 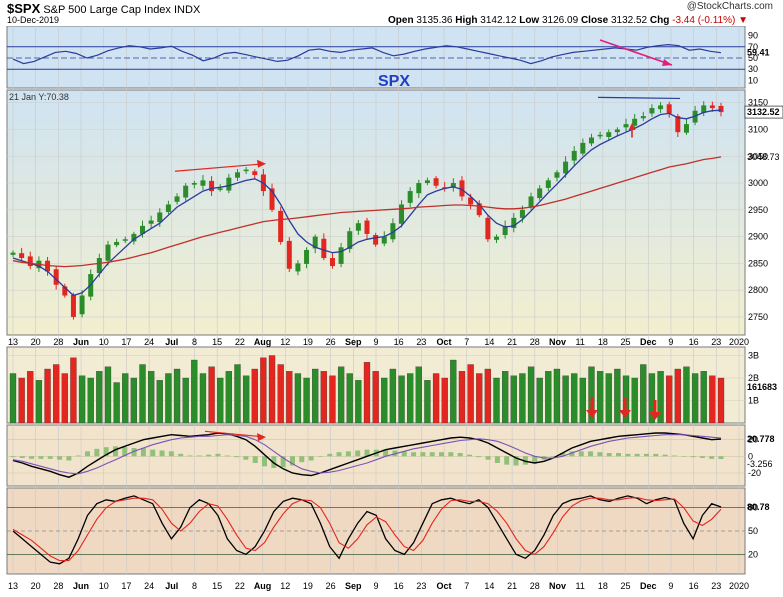 What do you see at coordinates (632, 127) in the screenshot?
I see `price-up-arrowhead` at bounding box center [632, 127].